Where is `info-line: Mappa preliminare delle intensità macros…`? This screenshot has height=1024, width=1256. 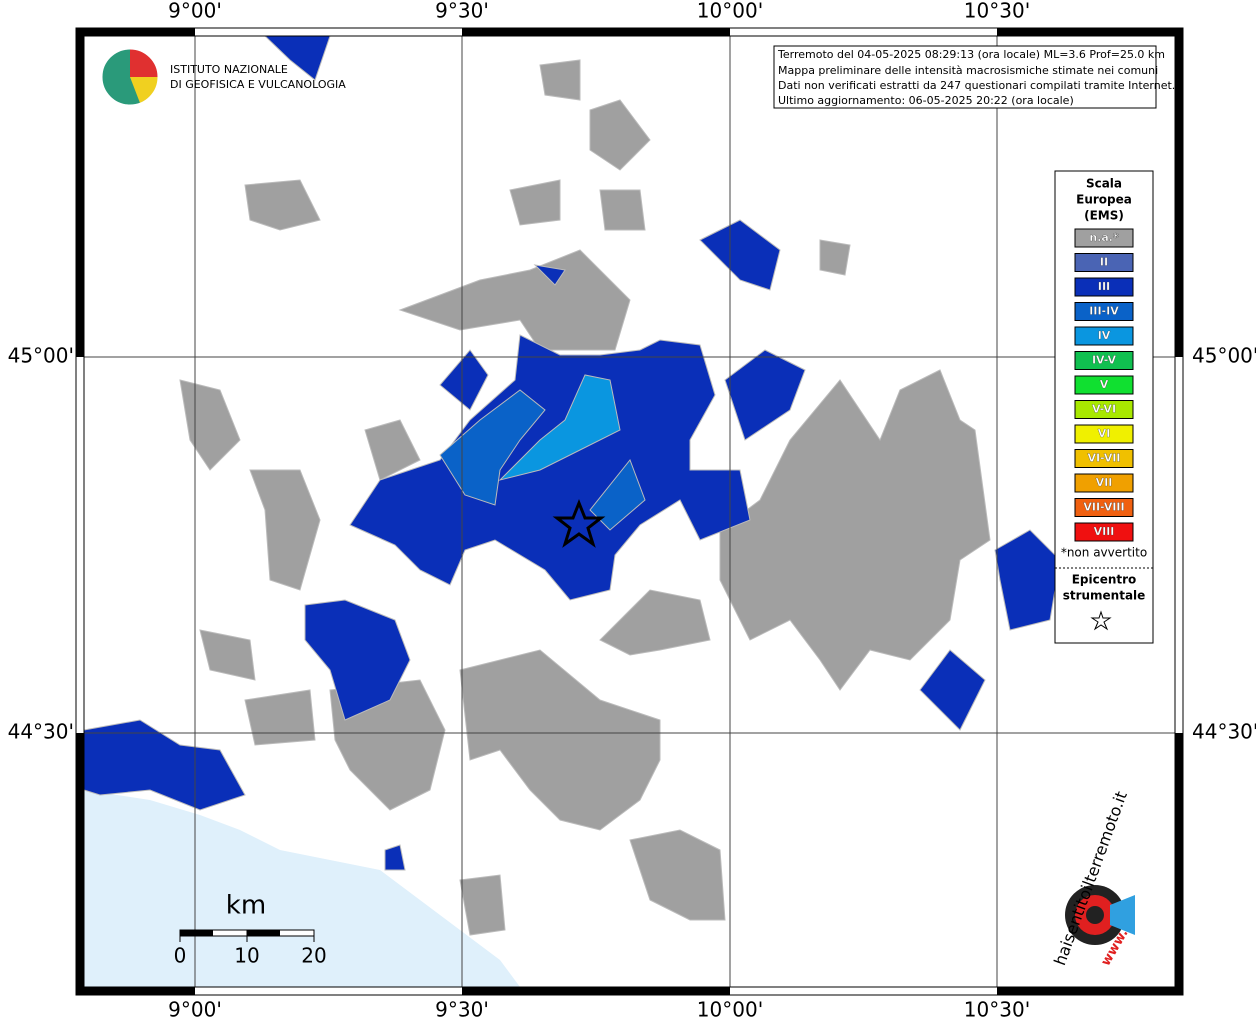 info-line: Mappa preliminare delle intensità macros… is located at coordinates (968, 70).